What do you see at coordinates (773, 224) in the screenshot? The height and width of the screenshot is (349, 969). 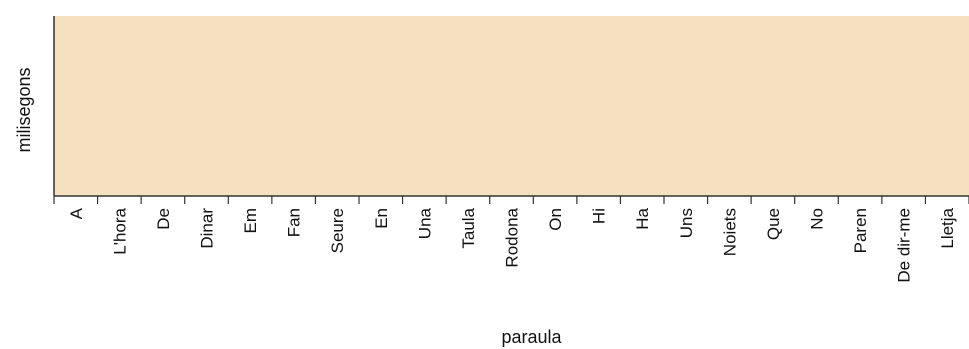 I see `x-tick-label: Que` at bounding box center [773, 224].